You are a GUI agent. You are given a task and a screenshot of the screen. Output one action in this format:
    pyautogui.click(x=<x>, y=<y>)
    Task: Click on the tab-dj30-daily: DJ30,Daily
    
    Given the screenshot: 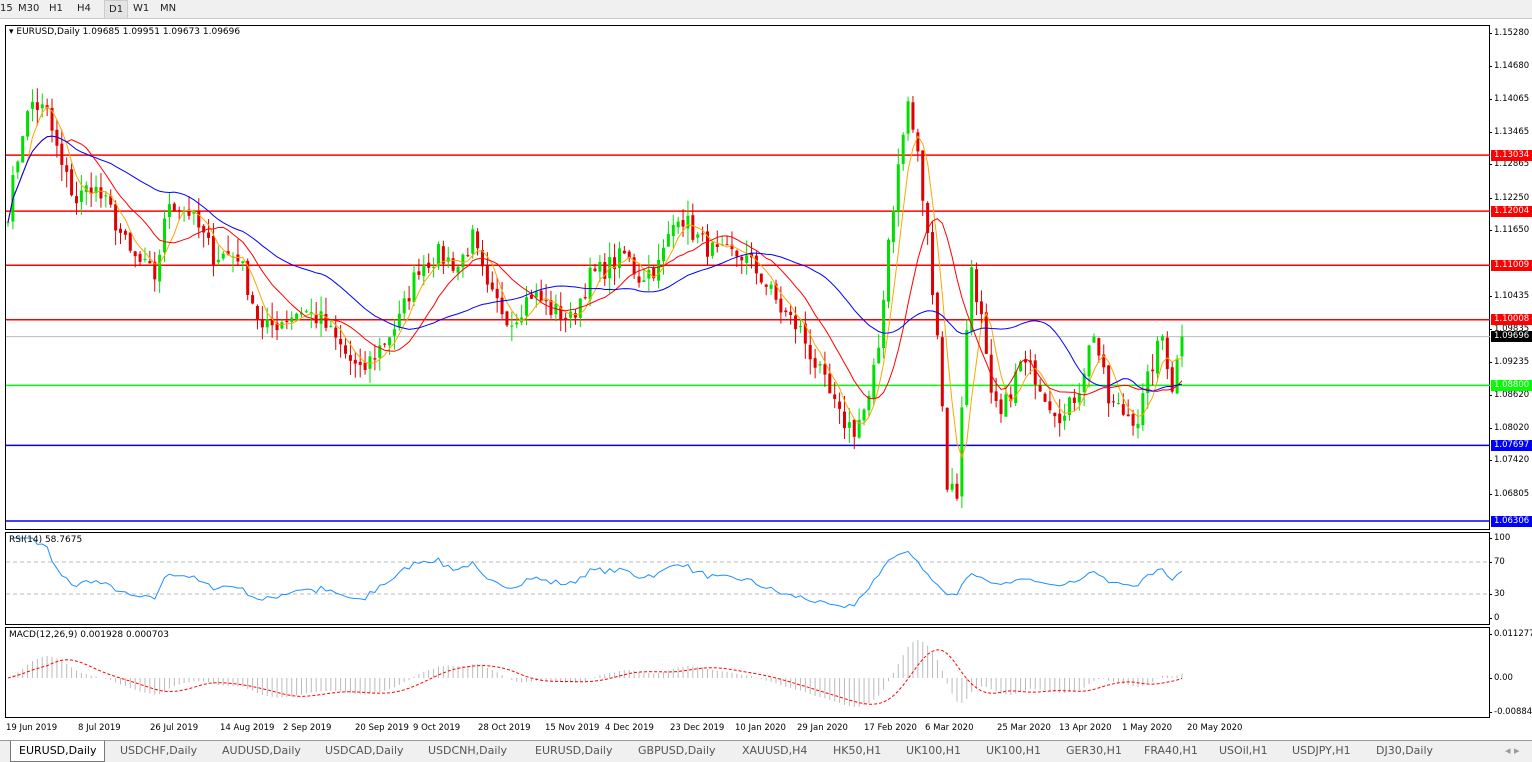 What is the action you would take?
    pyautogui.click(x=1405, y=750)
    